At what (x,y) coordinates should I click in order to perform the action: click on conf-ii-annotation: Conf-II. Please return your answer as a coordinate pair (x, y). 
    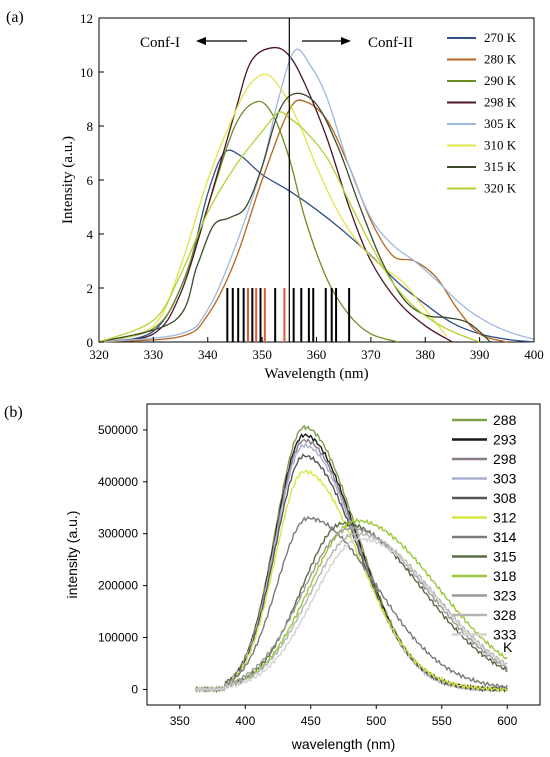
    Looking at the image, I should click on (357, 43).